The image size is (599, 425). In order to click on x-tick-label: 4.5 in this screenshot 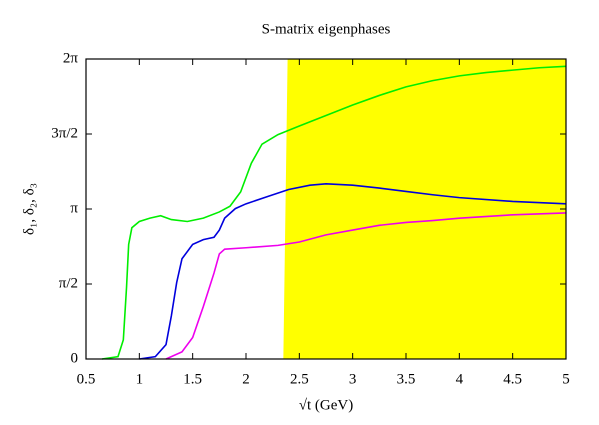, I will do `click(512, 379)`.